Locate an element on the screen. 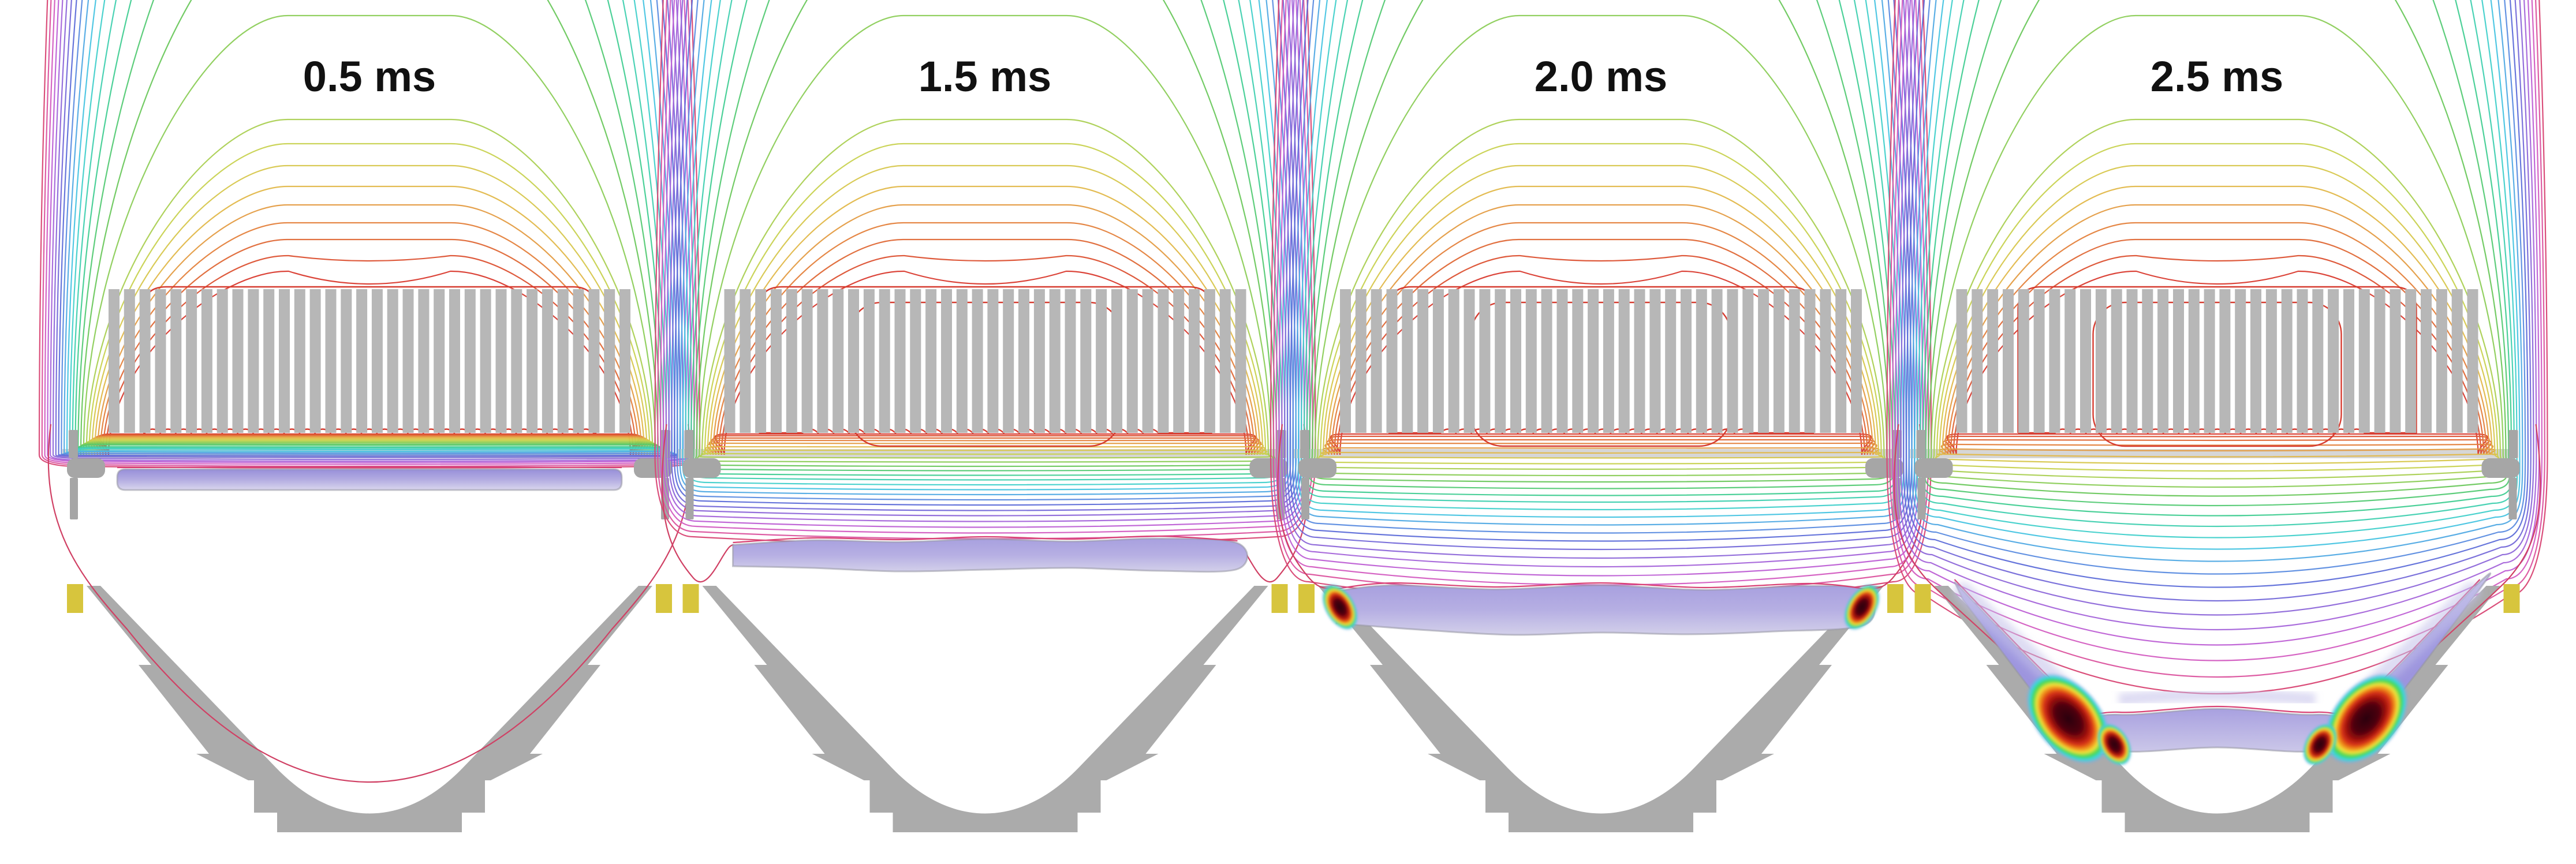 The width and height of the screenshot is (2576, 864). blank-holder-right is located at coordinates (2500, 474).